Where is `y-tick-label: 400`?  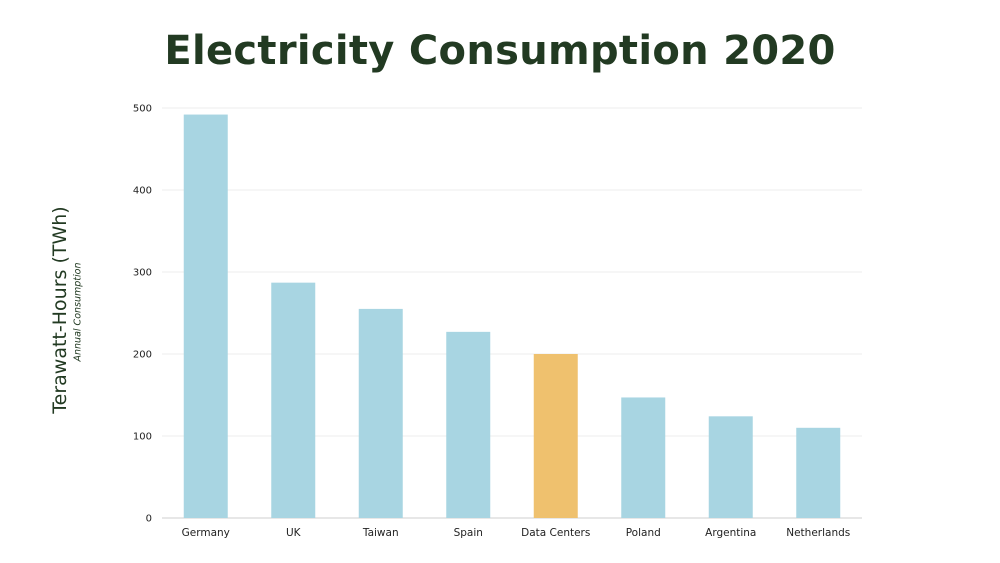
y-tick-label: 400 is located at coordinates (142, 191).